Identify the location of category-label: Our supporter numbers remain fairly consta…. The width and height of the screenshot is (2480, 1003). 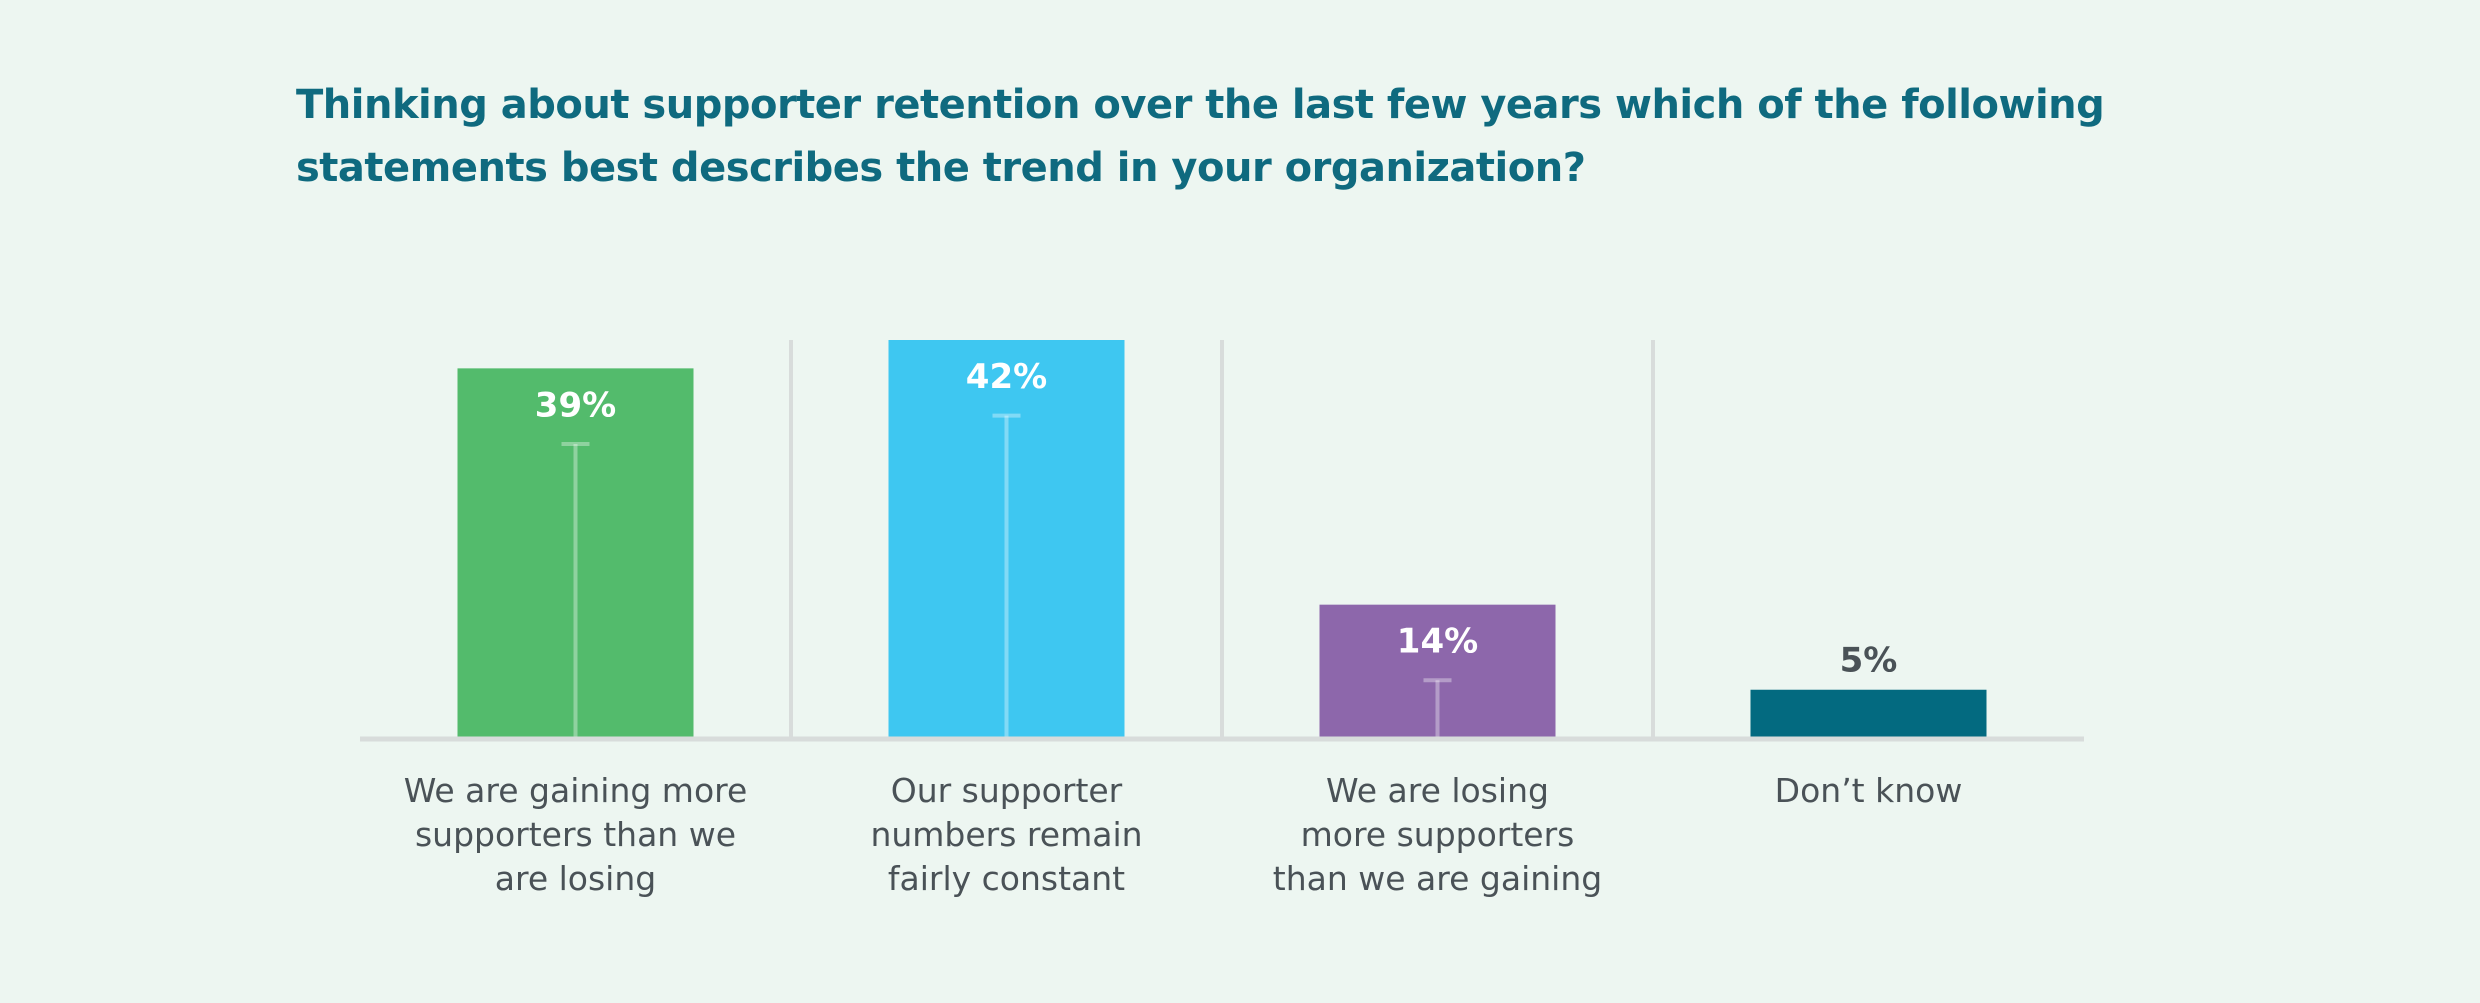
(1006, 834).